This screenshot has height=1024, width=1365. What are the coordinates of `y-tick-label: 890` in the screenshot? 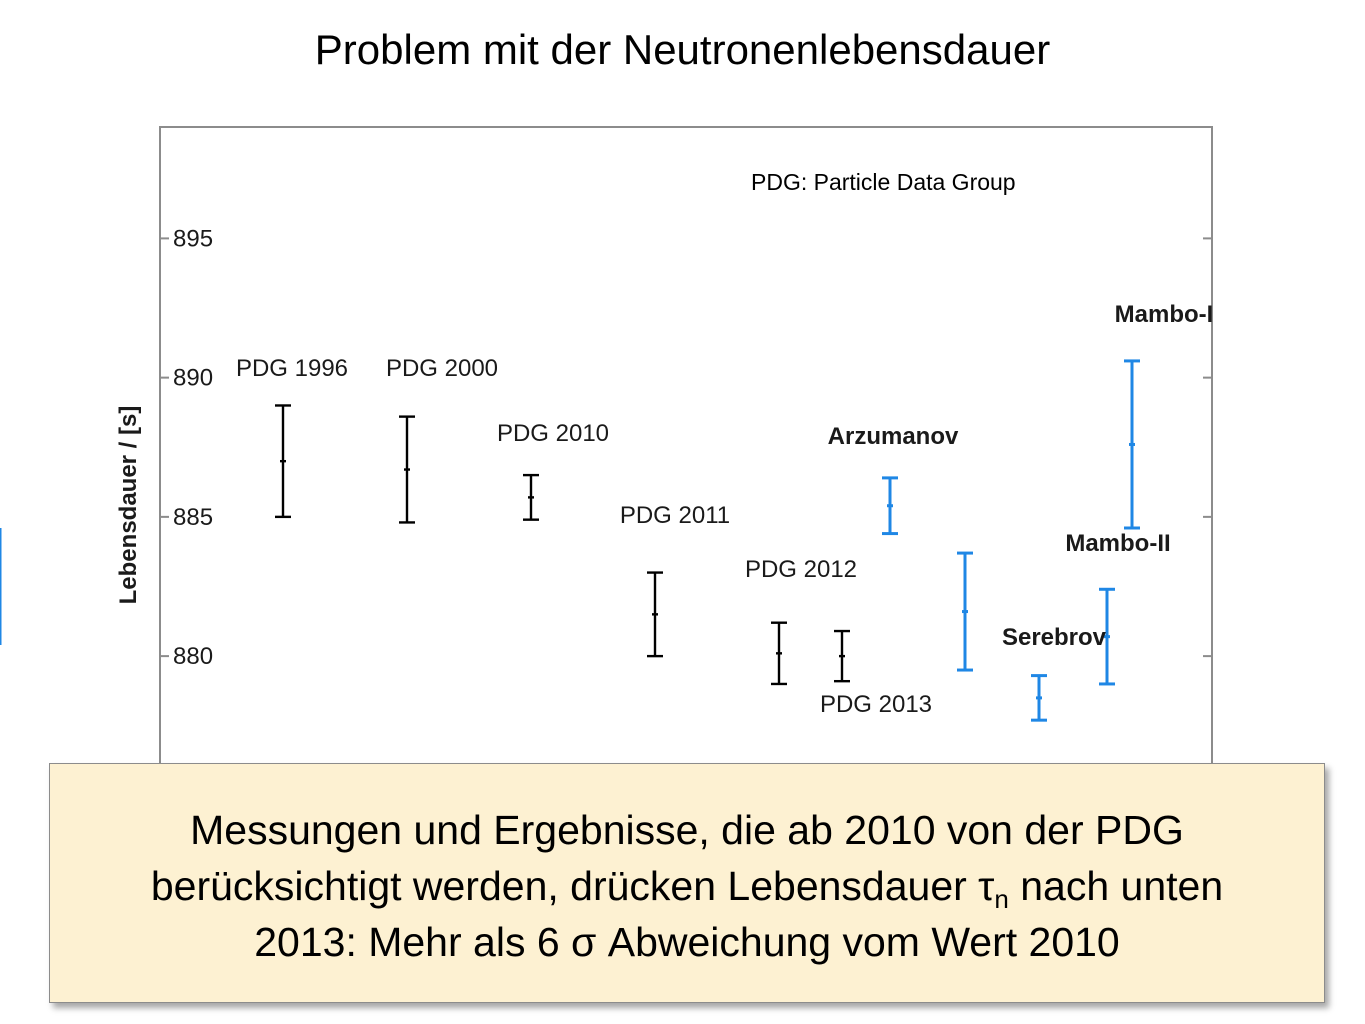 It's located at (193, 378).